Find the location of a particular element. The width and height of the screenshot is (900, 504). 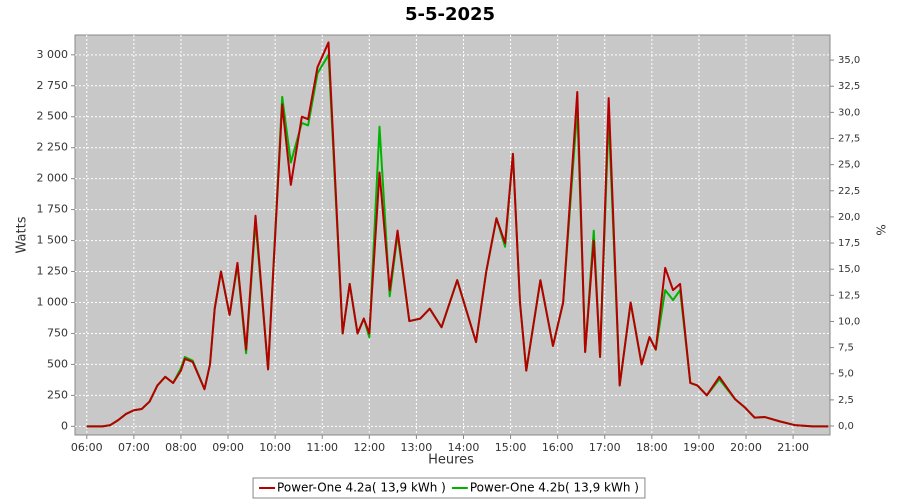

y2-tick-label: 20,0 is located at coordinates (849, 217).